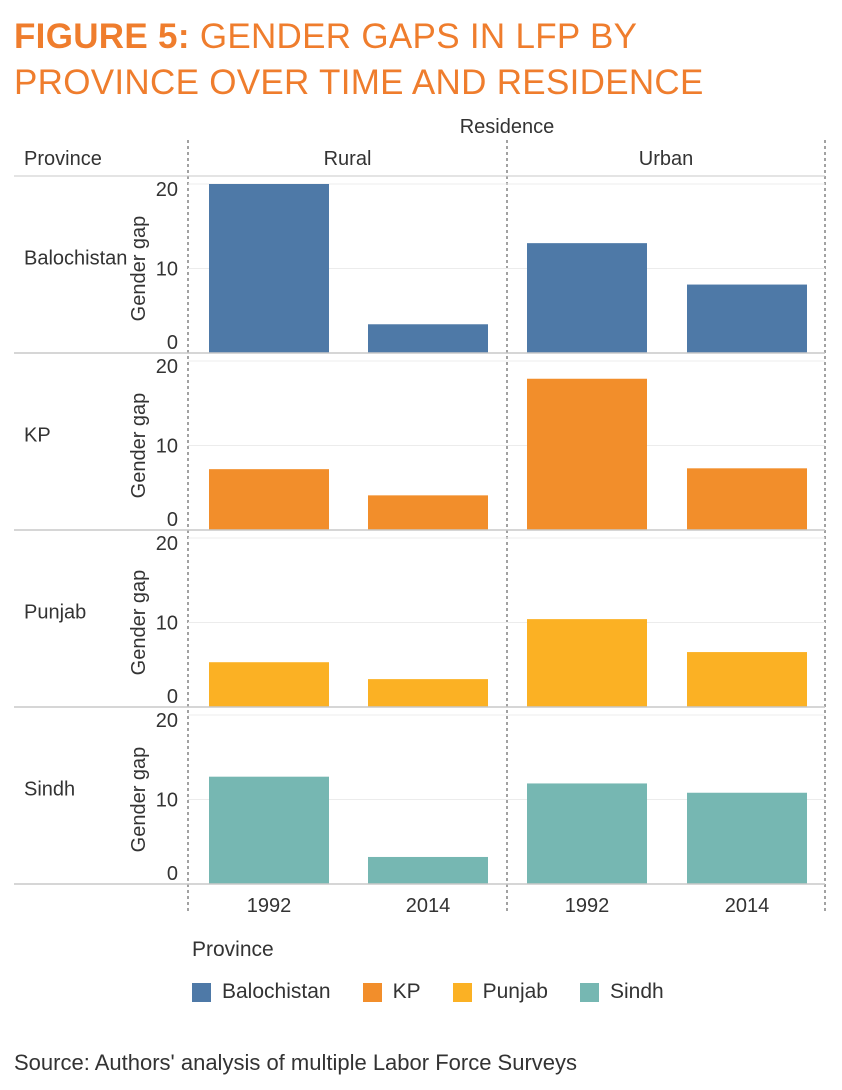 This screenshot has height=1090, width=842. Describe the element at coordinates (587, 454) in the screenshot. I see `bar-kp-urban-1992` at that location.